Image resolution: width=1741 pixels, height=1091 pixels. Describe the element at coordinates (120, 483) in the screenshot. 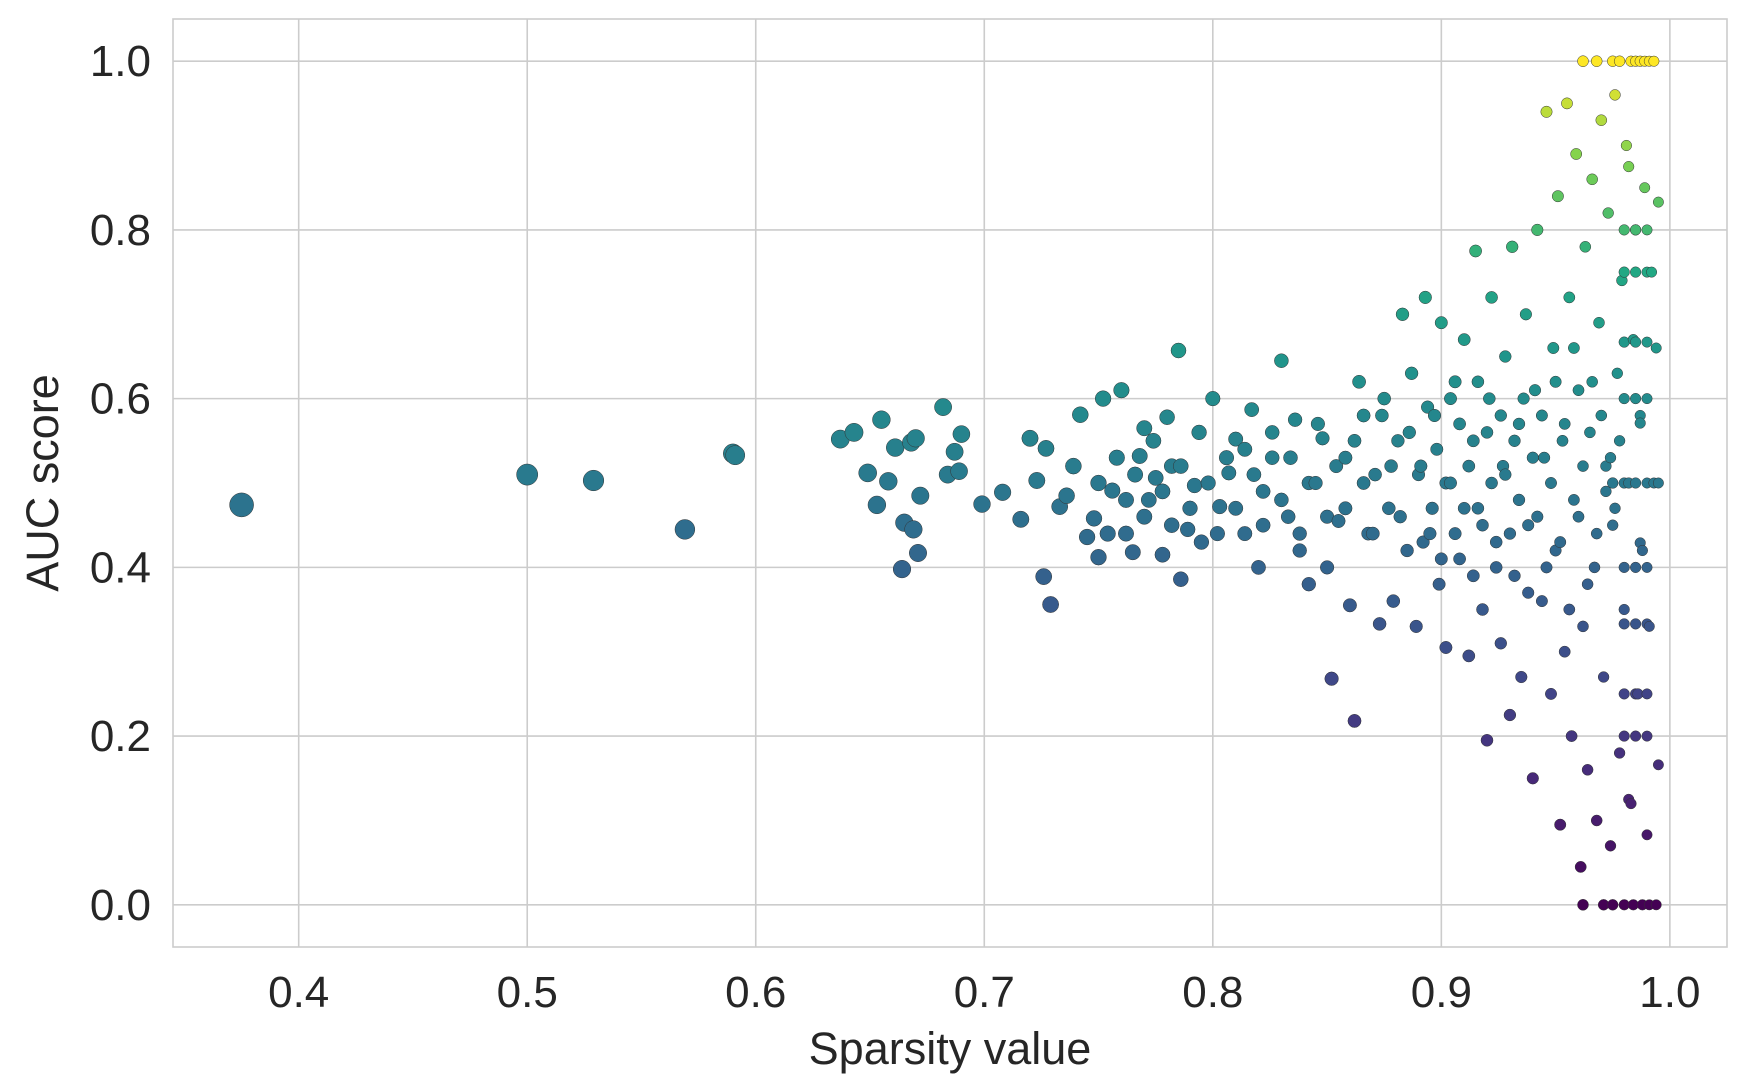

I see `y-tick-labels: 0.0 0.2 0.4 0.6 0.8 1.0` at that location.